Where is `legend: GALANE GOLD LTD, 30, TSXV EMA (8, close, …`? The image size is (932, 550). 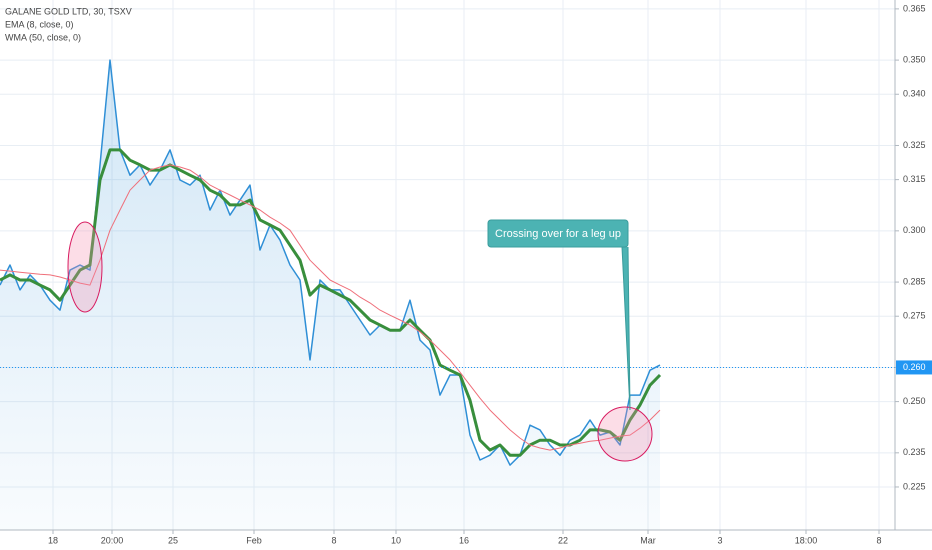
legend: GALANE GOLD LTD, 30, TSXV EMA (8, close, … is located at coordinates (68, 24).